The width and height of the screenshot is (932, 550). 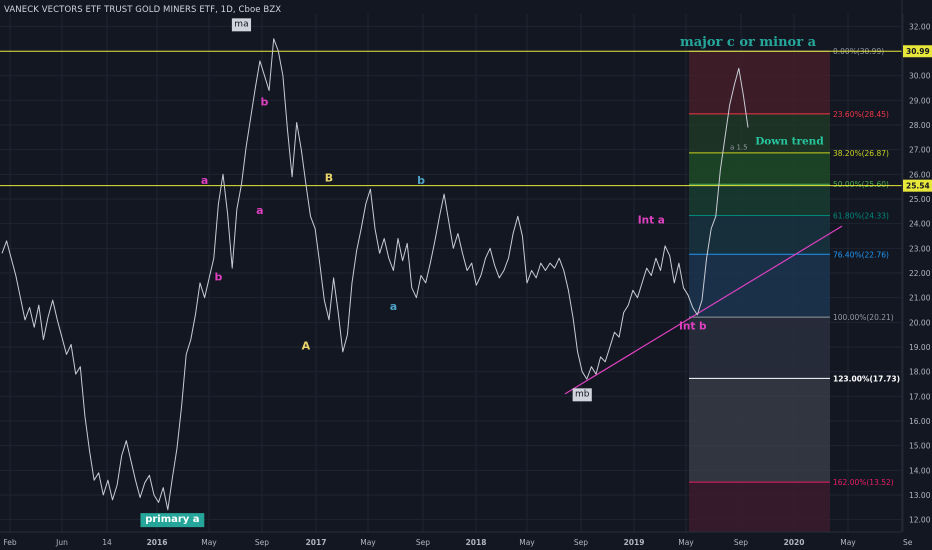 What do you see at coordinates (107, 542) in the screenshot?
I see `x-tick-label: 14` at bounding box center [107, 542].